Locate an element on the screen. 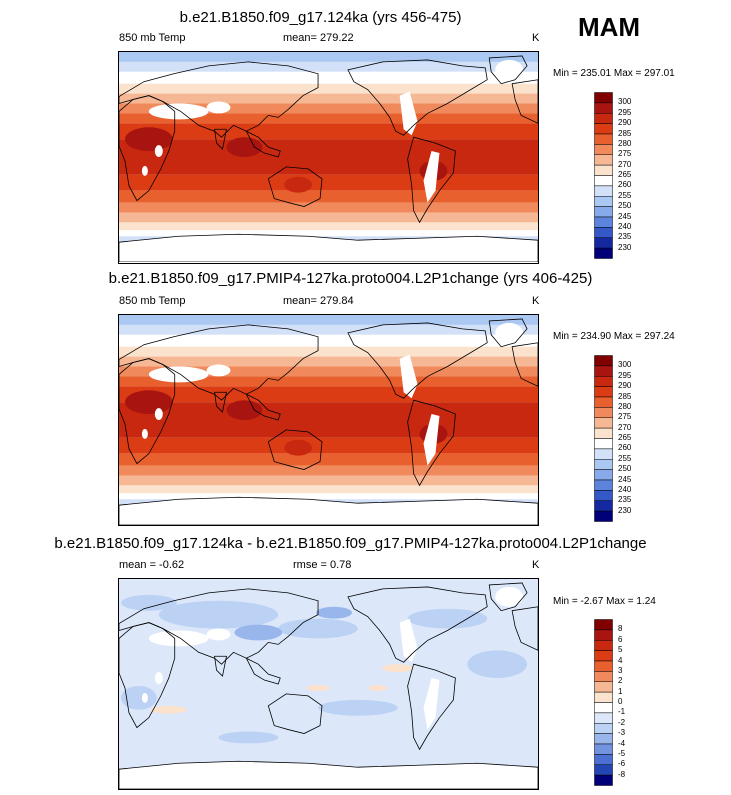 This screenshot has width=731, height=795. strong-cooling-region is located at coordinates (258, 632).